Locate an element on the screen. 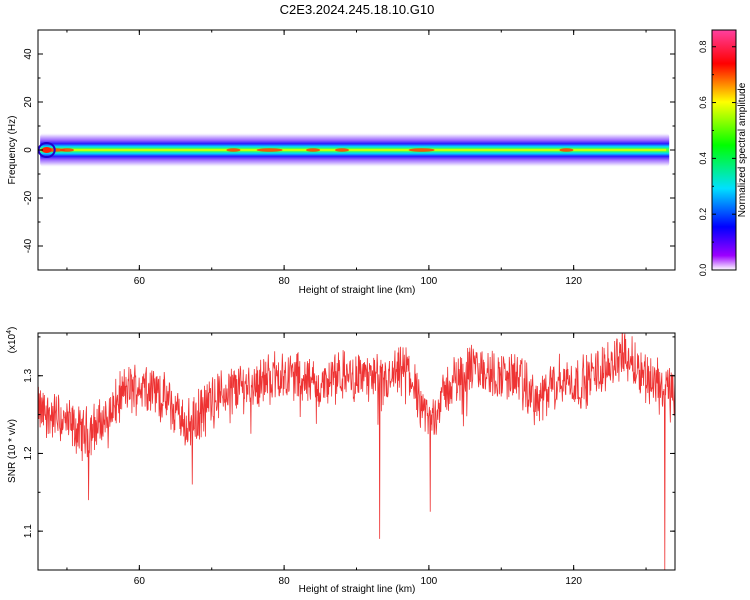 This screenshot has height=600, width=750. snr-xtick-label: 120 is located at coordinates (573, 581).